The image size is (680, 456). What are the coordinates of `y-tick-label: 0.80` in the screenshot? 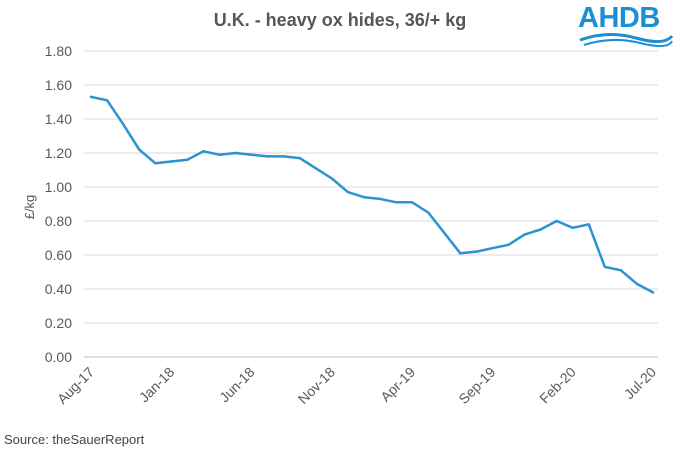 It's located at (58, 221).